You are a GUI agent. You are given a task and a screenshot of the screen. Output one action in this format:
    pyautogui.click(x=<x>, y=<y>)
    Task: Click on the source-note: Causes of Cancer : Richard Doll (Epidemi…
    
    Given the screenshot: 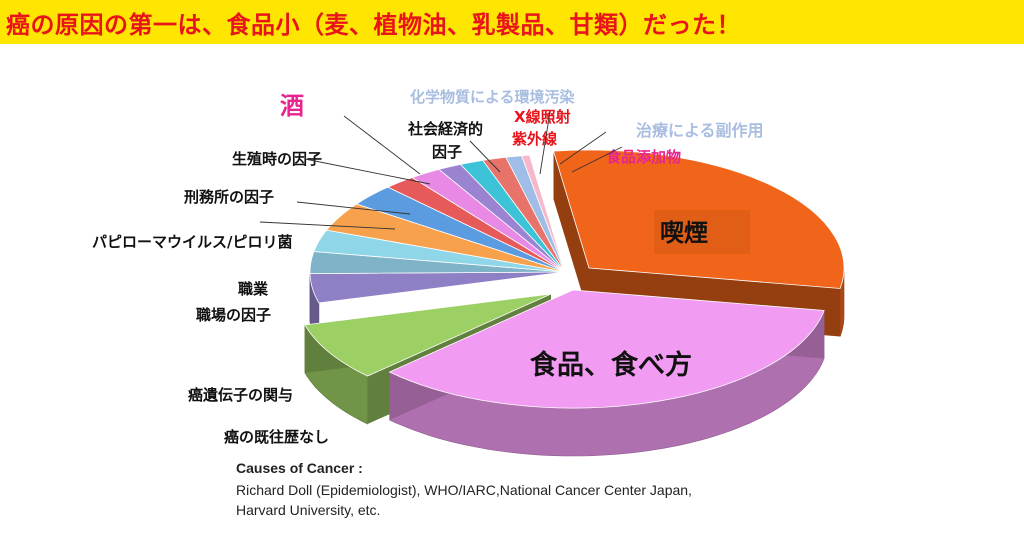 What is the action you would take?
    pyautogui.click(x=616, y=490)
    